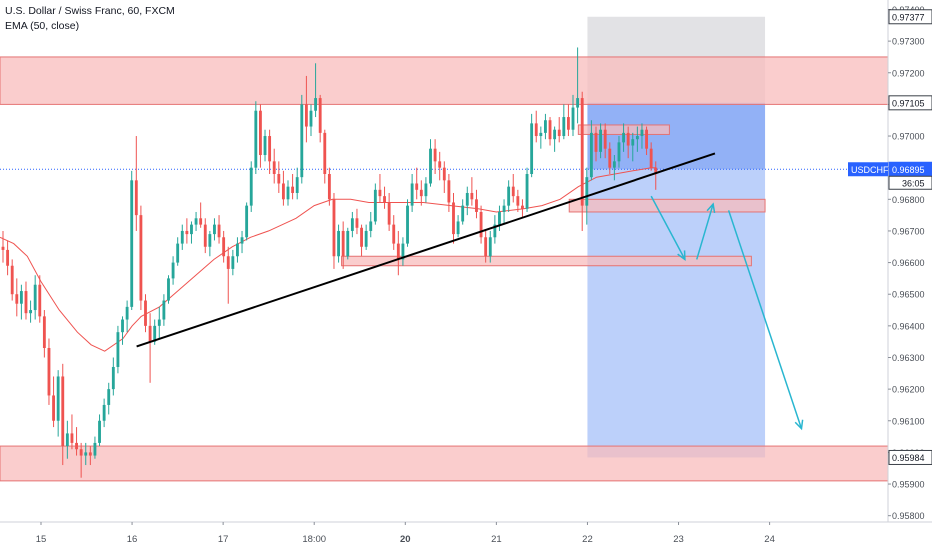 Image resolution: width=932 pixels, height=550 pixels. What do you see at coordinates (799, 425) in the screenshot?
I see `arrow-head` at bounding box center [799, 425].